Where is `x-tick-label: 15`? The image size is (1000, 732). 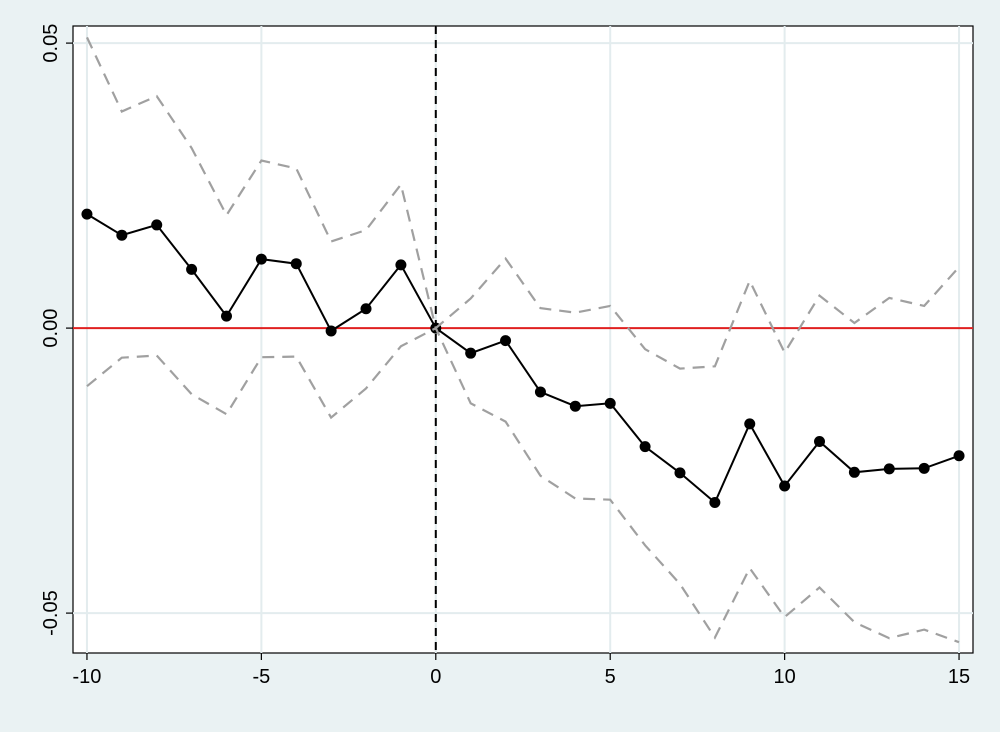 x-tick-label: 15 is located at coordinates (959, 677).